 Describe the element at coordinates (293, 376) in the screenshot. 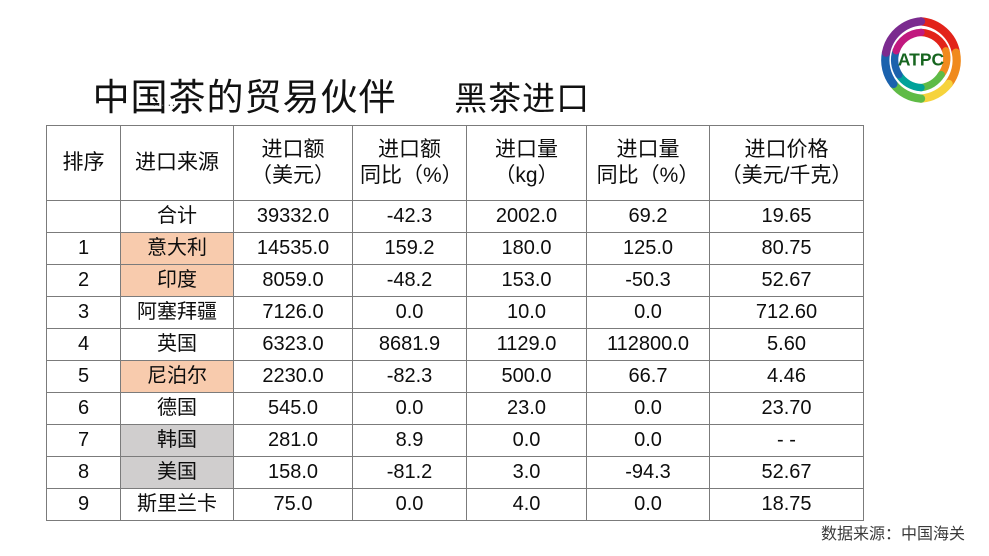

I see `cell-amount: 2230.0` at that location.